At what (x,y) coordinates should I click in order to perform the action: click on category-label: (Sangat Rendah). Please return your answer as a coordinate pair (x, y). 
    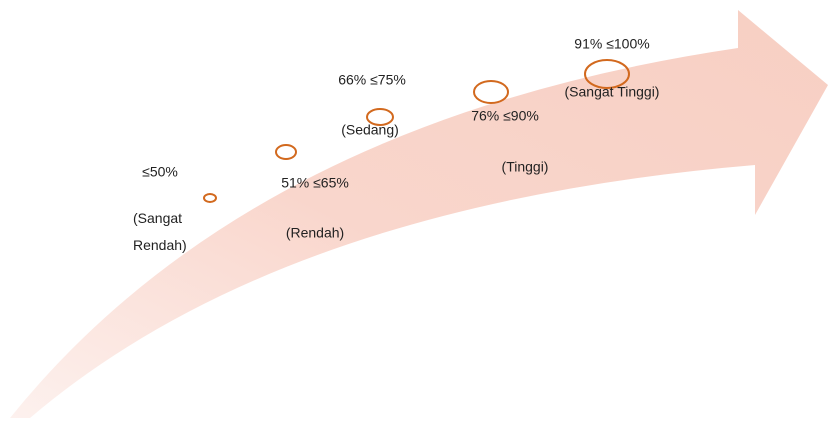
    Looking at the image, I should click on (160, 231).